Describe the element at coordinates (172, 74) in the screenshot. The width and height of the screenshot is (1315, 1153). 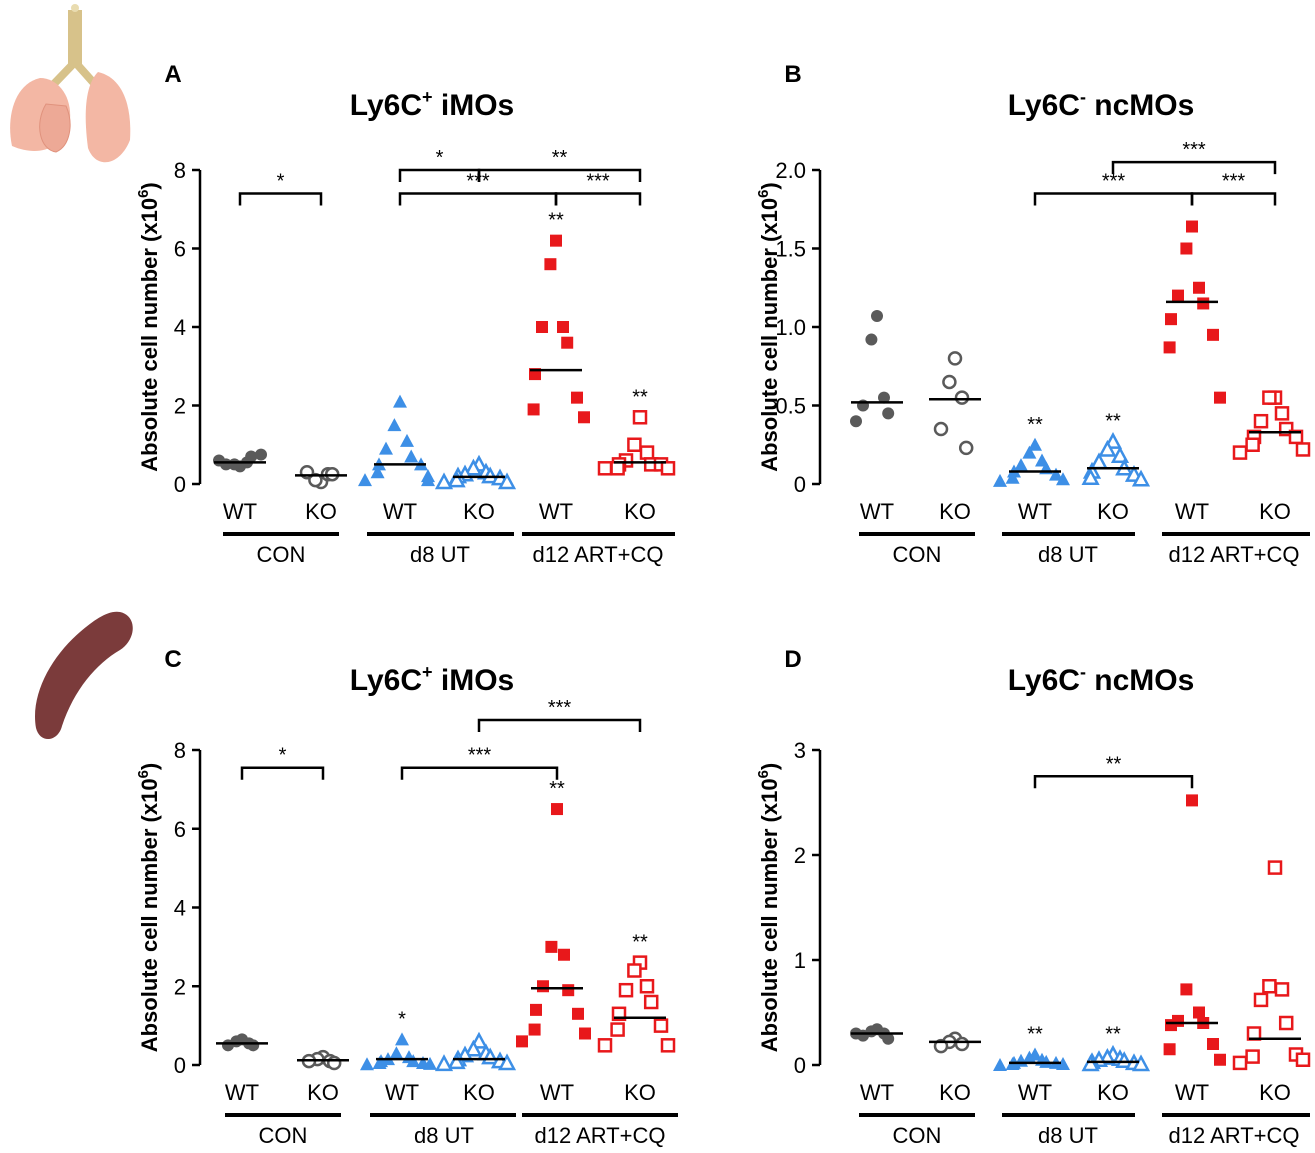
I see `panel-letter: A` at that location.